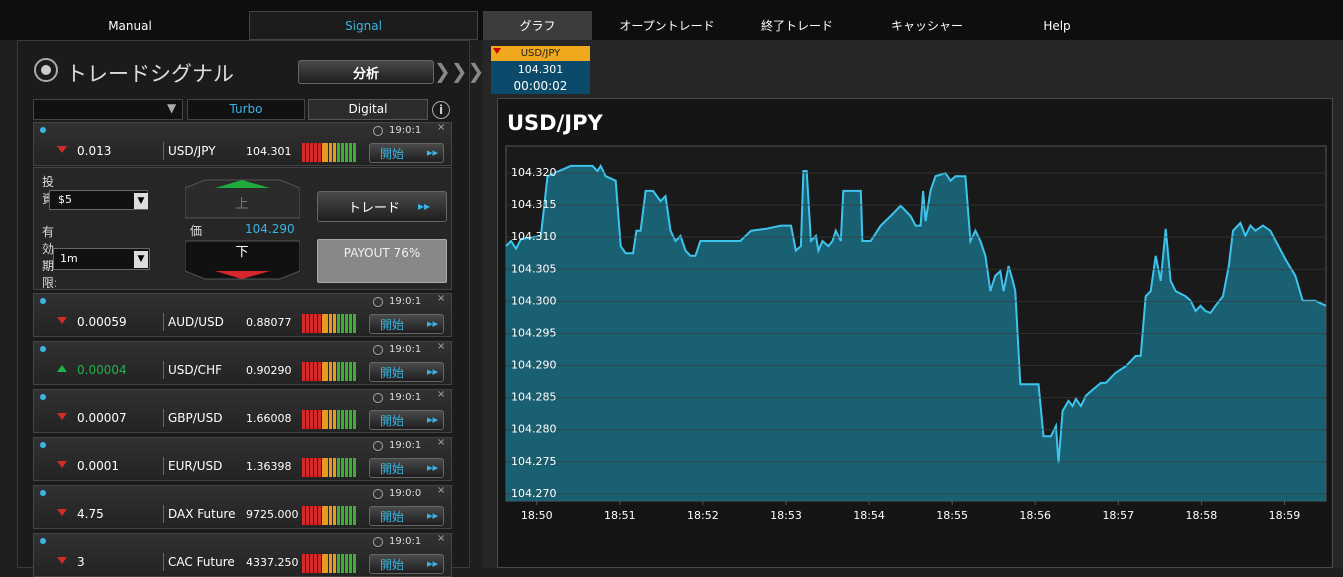  Describe the element at coordinates (46, 70) in the screenshot. I see `signal-icon` at that location.